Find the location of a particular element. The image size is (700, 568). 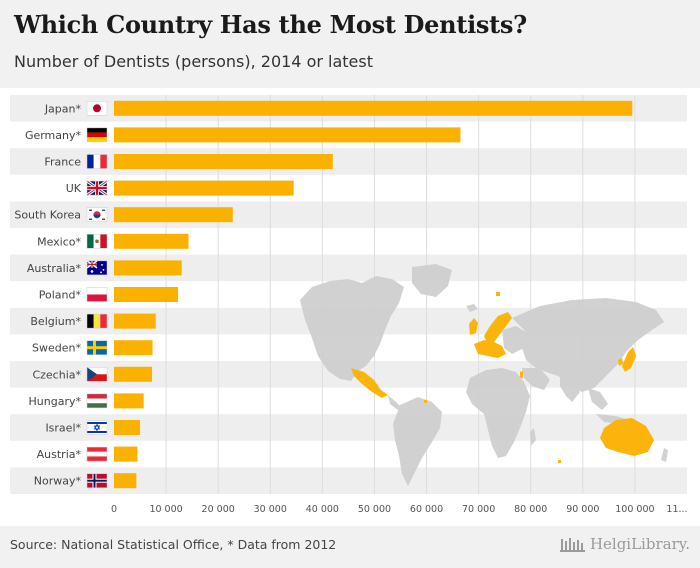

category-label: South Korea is located at coordinates (47, 215).